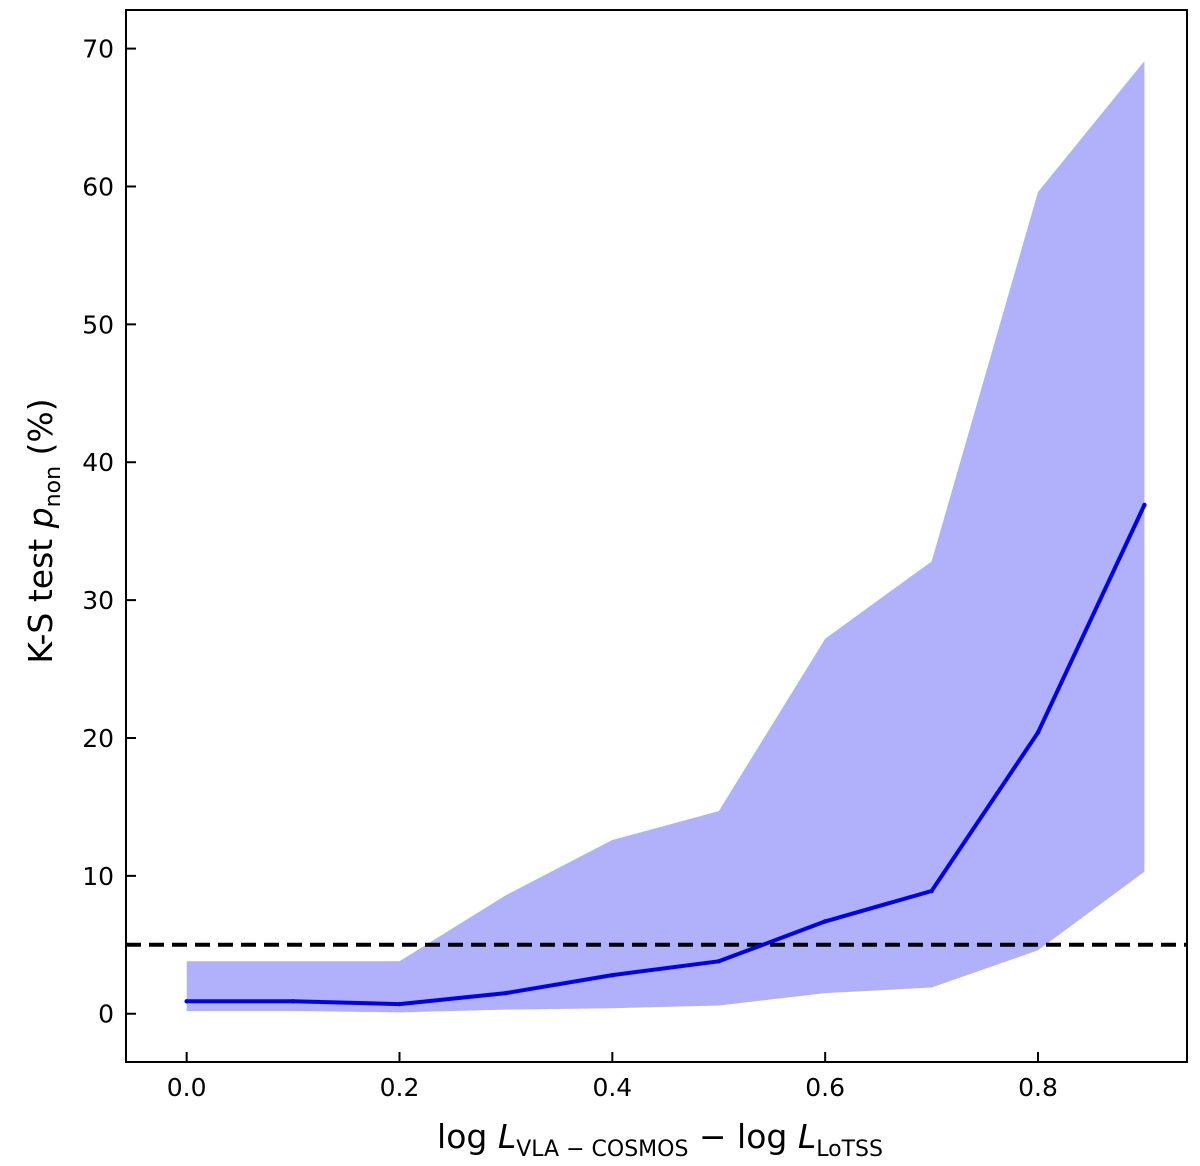  Describe the element at coordinates (1038, 1087) in the screenshot. I see `x-tick-label: 0.8` at that location.